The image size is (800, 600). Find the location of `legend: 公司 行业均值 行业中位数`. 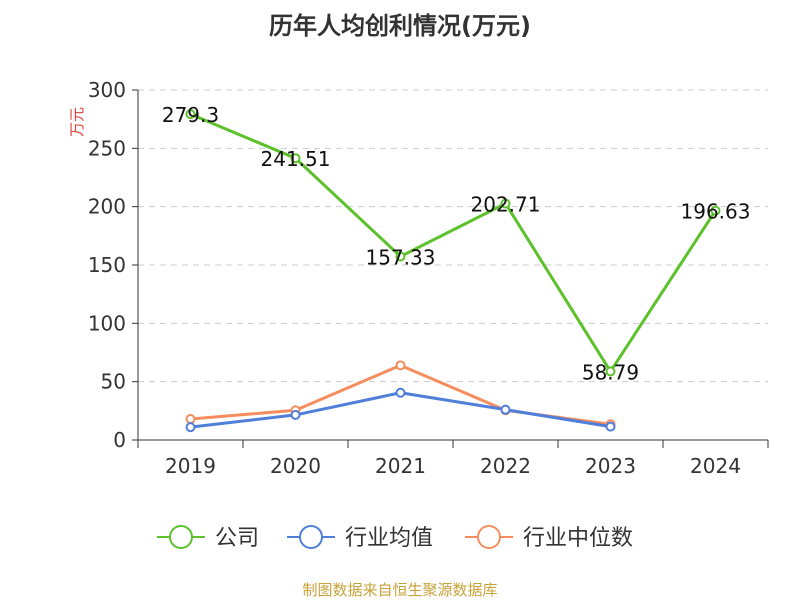

legend: 公司 行业均值 行业中位数 is located at coordinates (395, 538).